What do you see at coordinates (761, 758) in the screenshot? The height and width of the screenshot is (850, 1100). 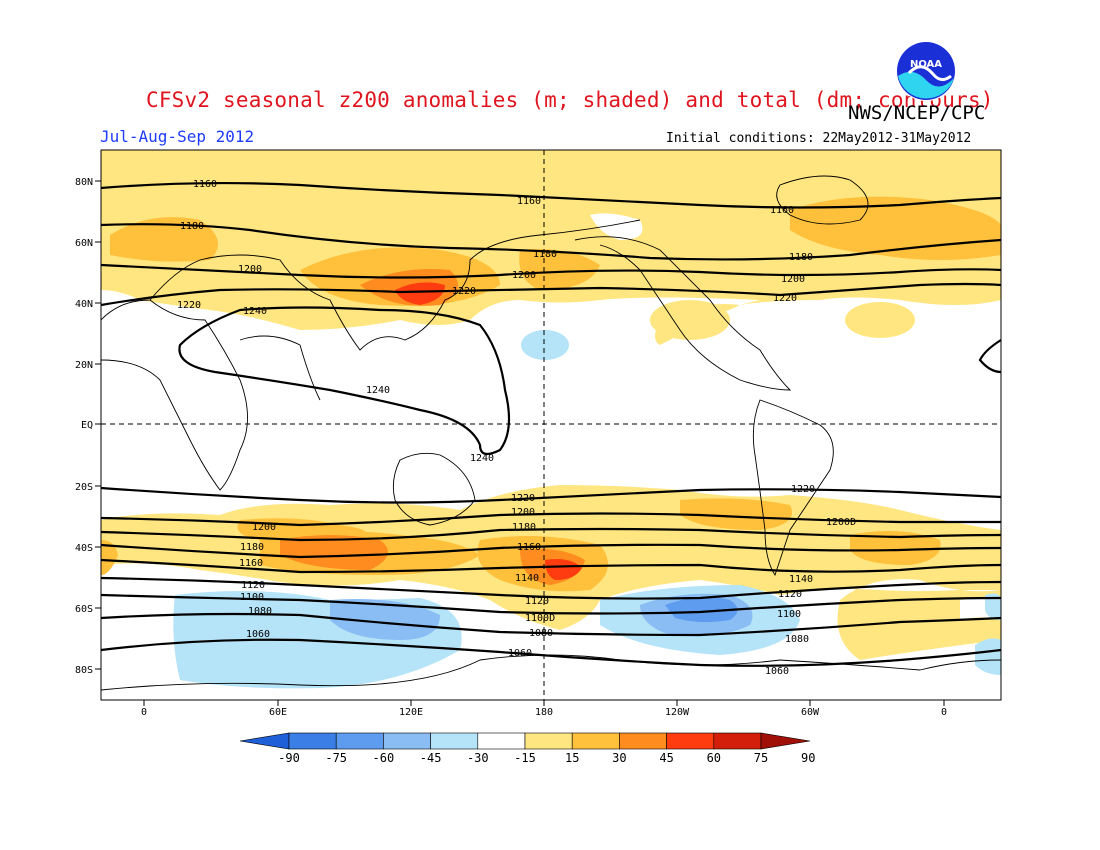 I see `legend-label: 75` at bounding box center [761, 758].